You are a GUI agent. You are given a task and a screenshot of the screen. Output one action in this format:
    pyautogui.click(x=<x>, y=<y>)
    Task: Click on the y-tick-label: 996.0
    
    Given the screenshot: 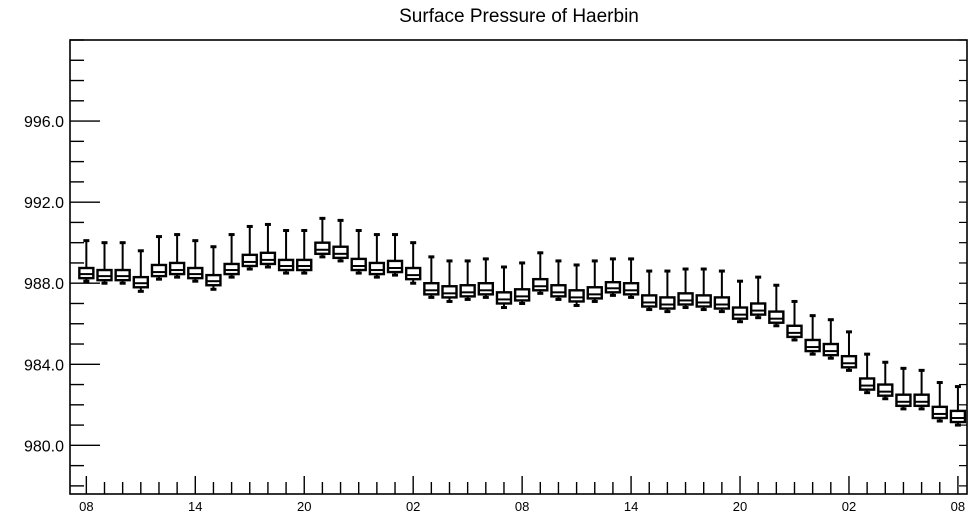 What is the action you would take?
    pyautogui.click(x=44, y=122)
    